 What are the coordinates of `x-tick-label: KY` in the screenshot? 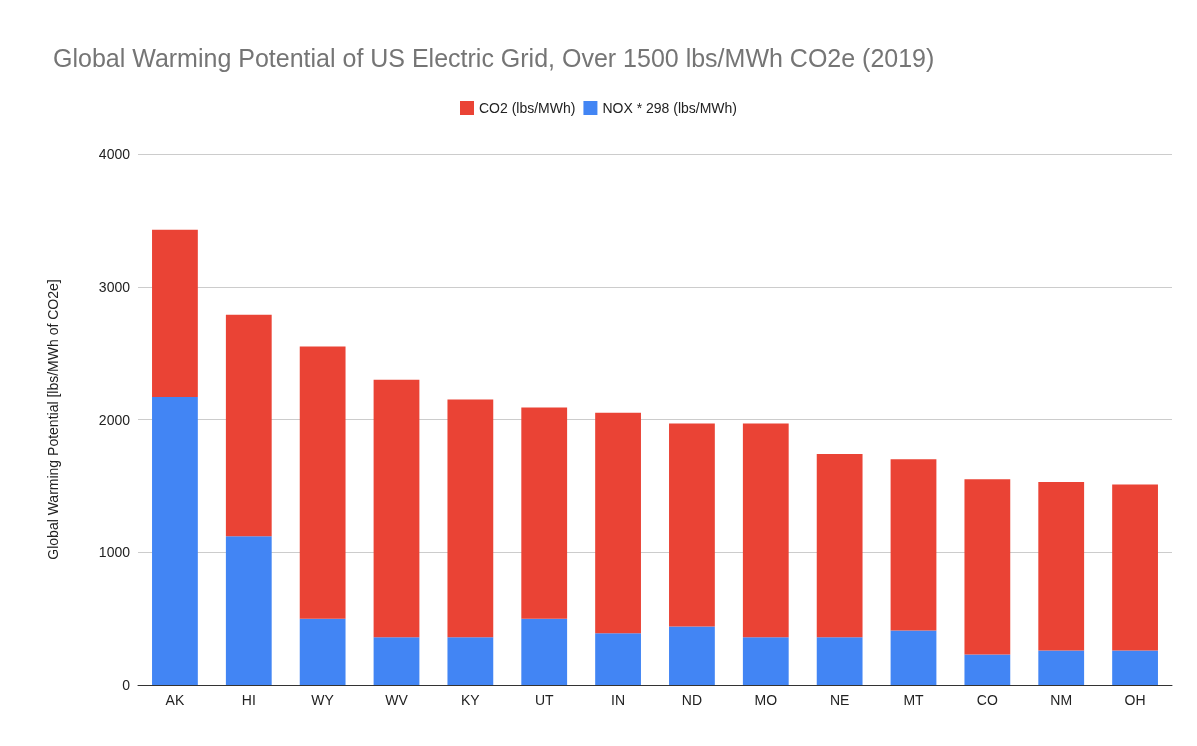 It's located at (471, 700).